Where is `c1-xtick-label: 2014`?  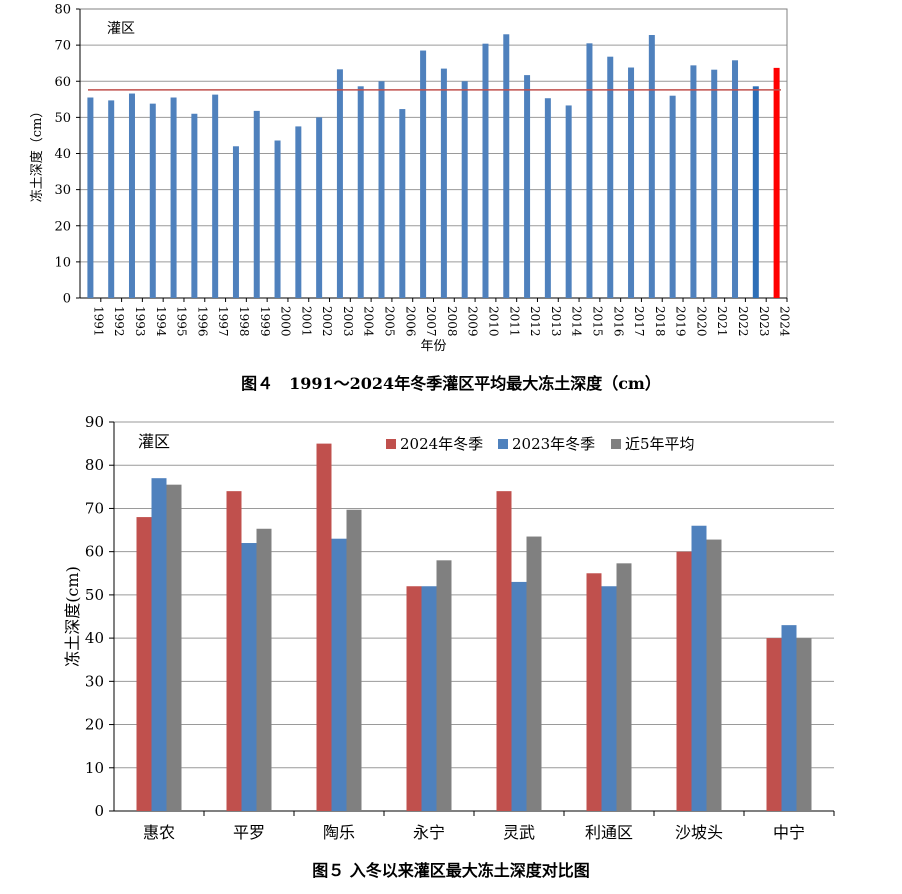 c1-xtick-label: 2014 is located at coordinates (577, 321).